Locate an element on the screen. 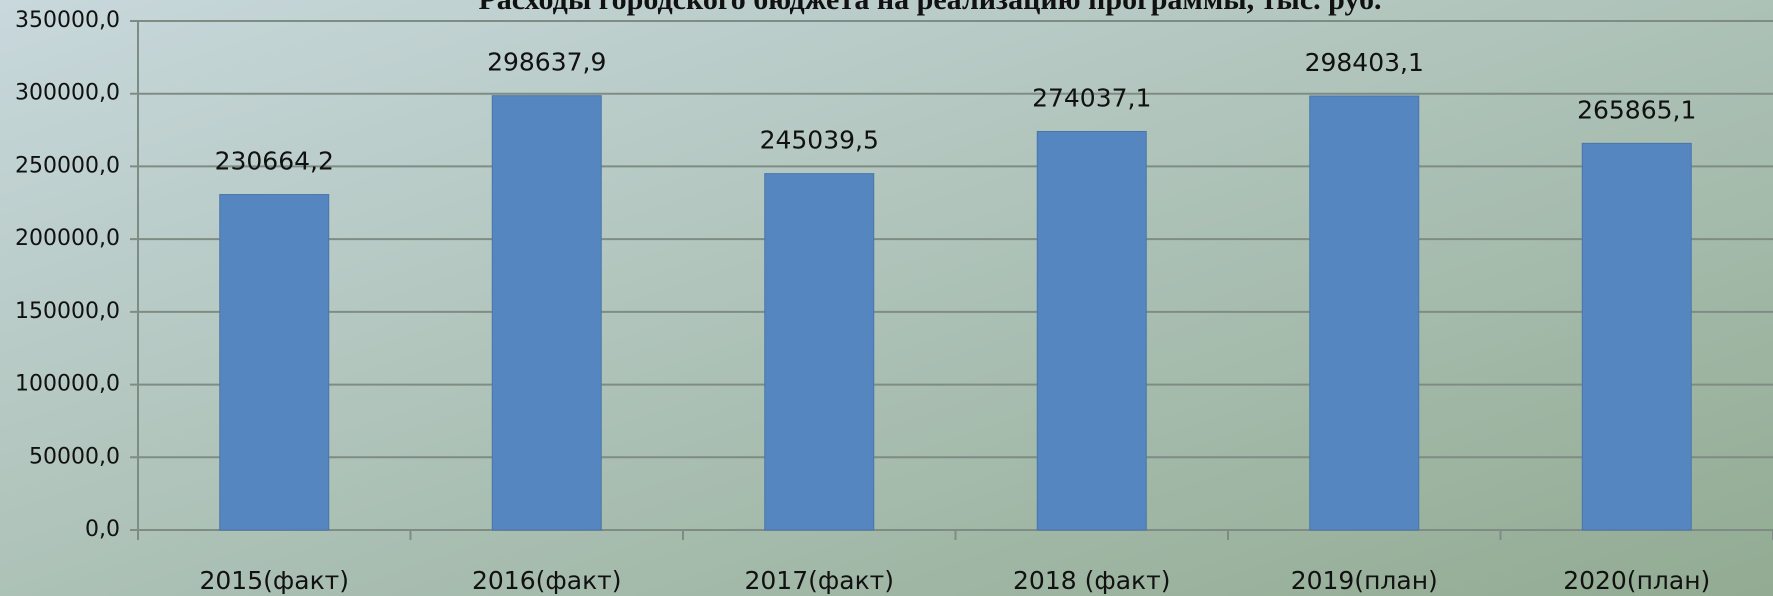 Image resolution: width=1773 pixels, height=596 pixels. y-tick-label: 250000,0 is located at coordinates (67, 165).